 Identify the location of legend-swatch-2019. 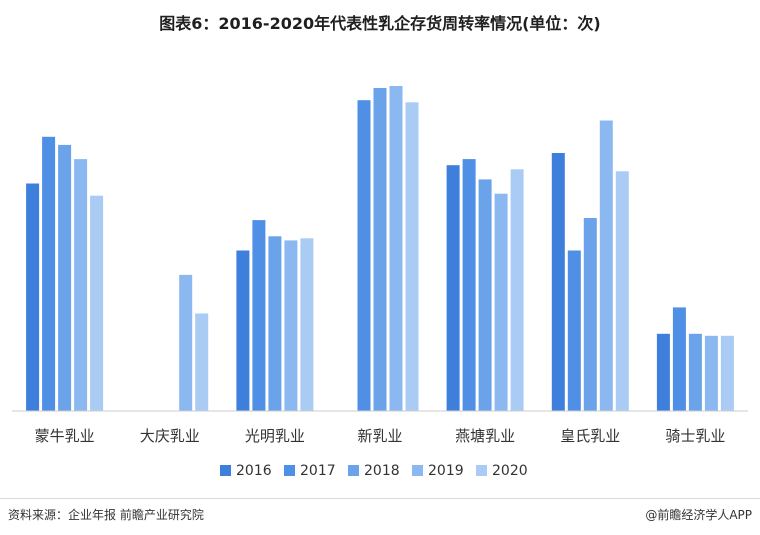
(417, 470).